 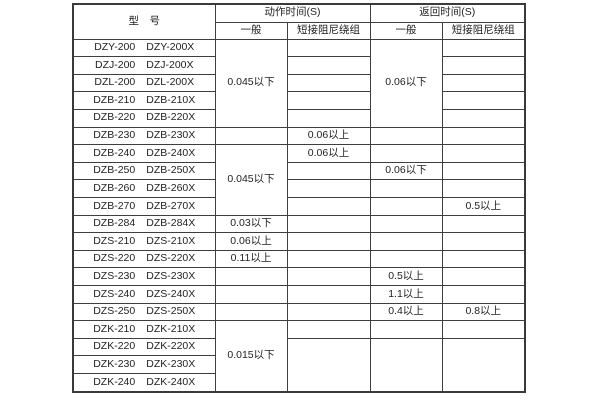 What do you see at coordinates (171, 205) in the screenshot?
I see `model-name-right: DZB-270X` at bounding box center [171, 205].